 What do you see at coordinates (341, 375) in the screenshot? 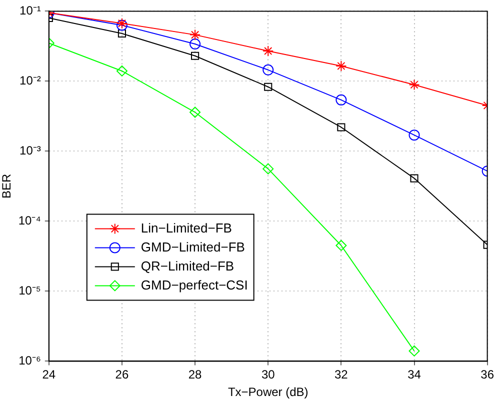
I see `x-tick-label: 32` at bounding box center [341, 375].